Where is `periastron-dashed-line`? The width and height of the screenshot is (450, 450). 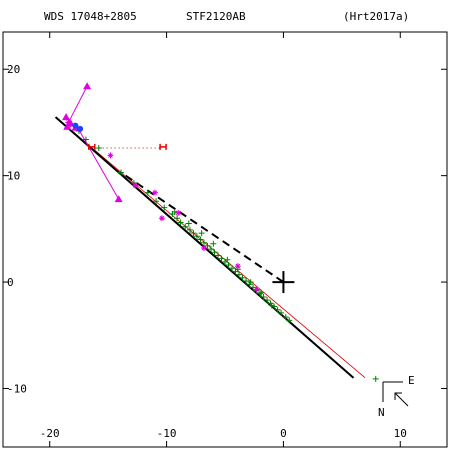
periastron-dashed-line is located at coordinates (204, 228).